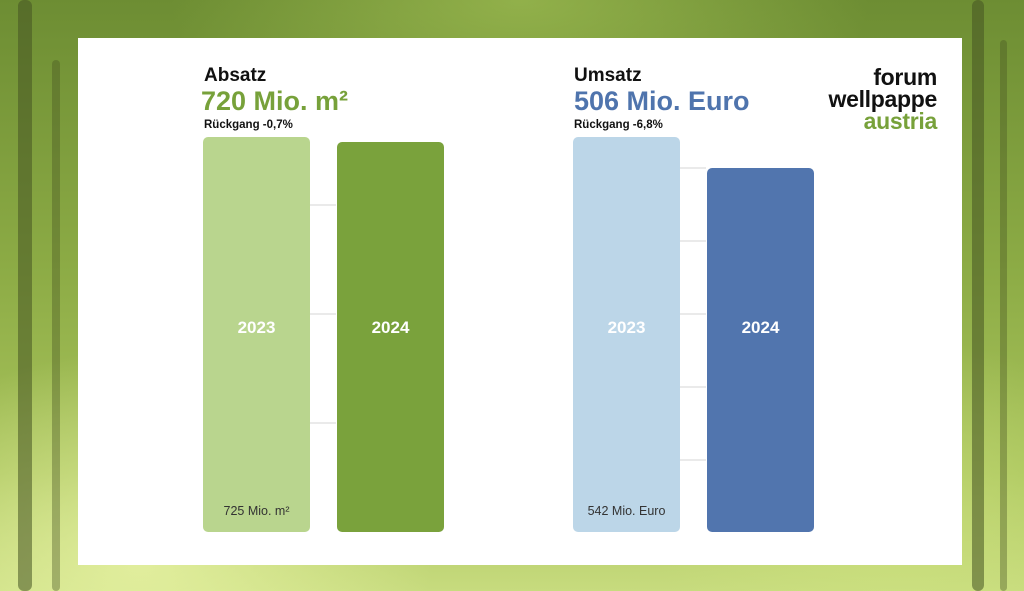  I want to click on umsatz-bar-2024, so click(760, 350).